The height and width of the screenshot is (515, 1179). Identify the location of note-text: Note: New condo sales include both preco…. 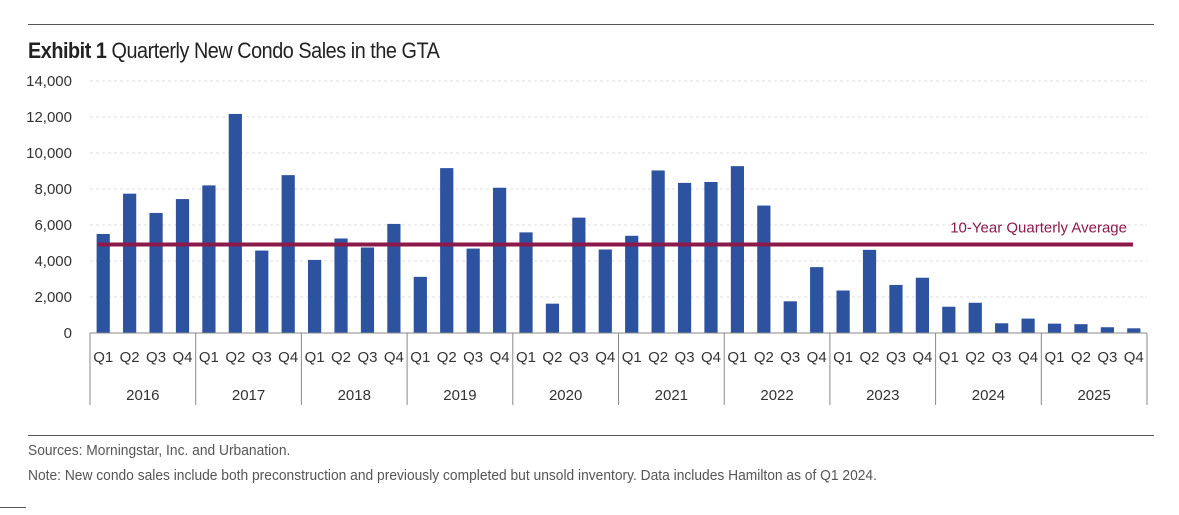
(452, 475).